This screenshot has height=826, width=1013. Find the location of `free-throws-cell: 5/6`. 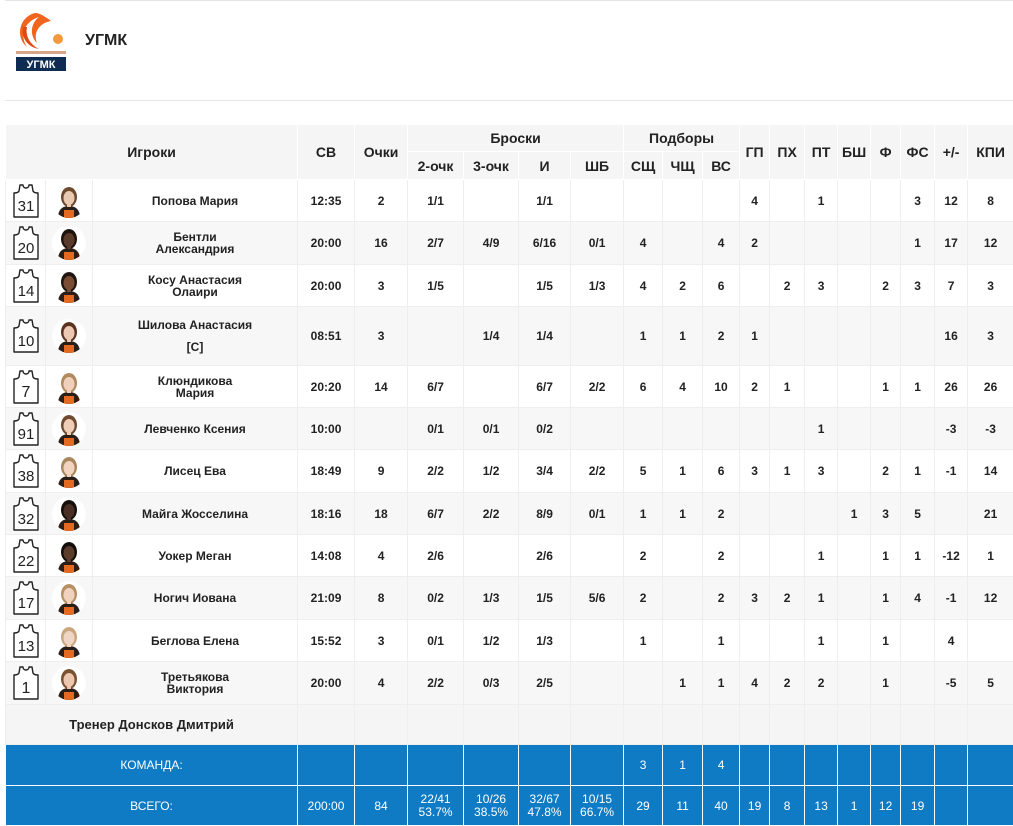

free-throws-cell: 5/6 is located at coordinates (597, 598).